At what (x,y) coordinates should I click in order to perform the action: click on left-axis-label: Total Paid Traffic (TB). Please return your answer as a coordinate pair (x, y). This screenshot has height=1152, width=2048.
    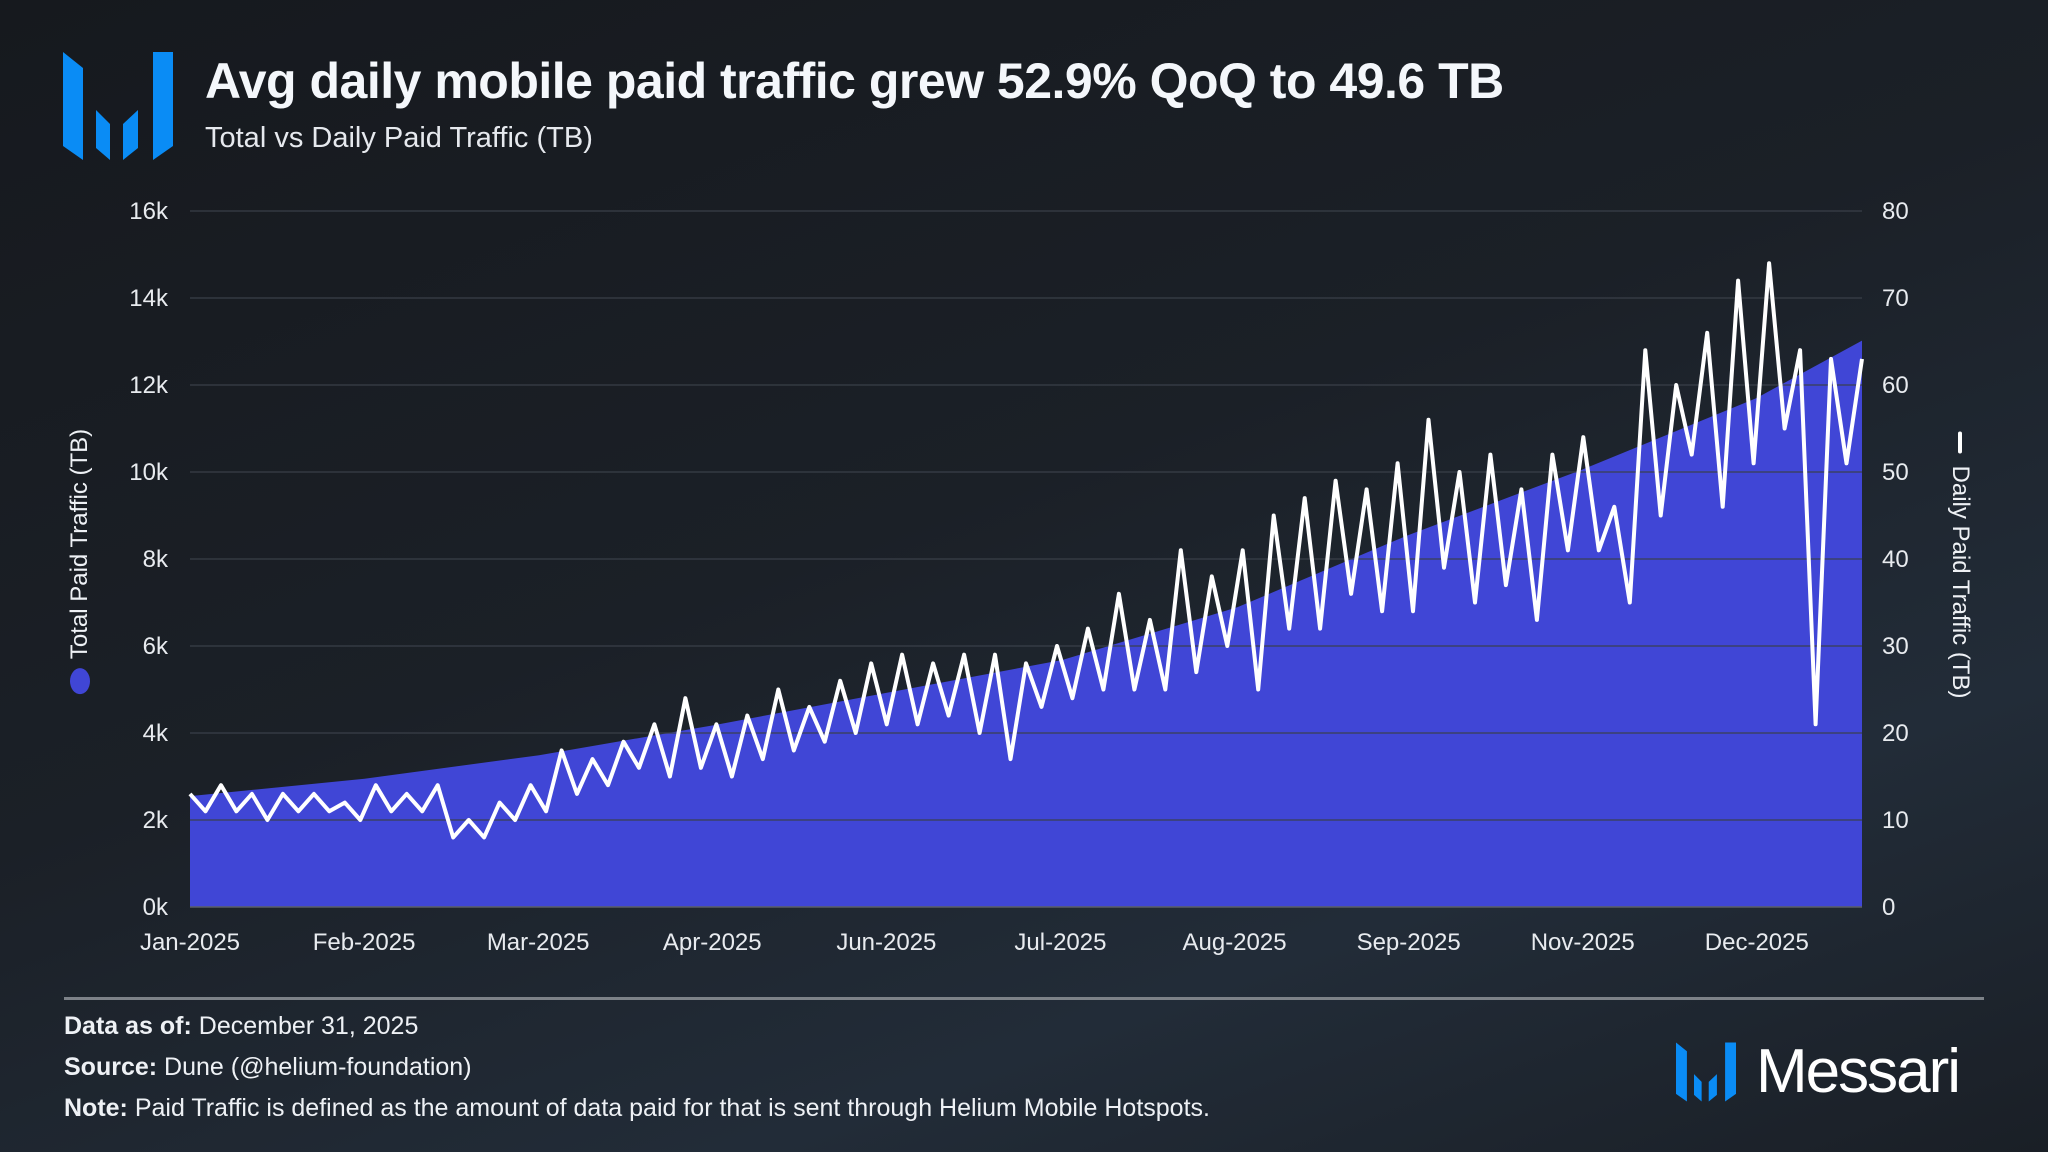
    Looking at the image, I should click on (80, 561).